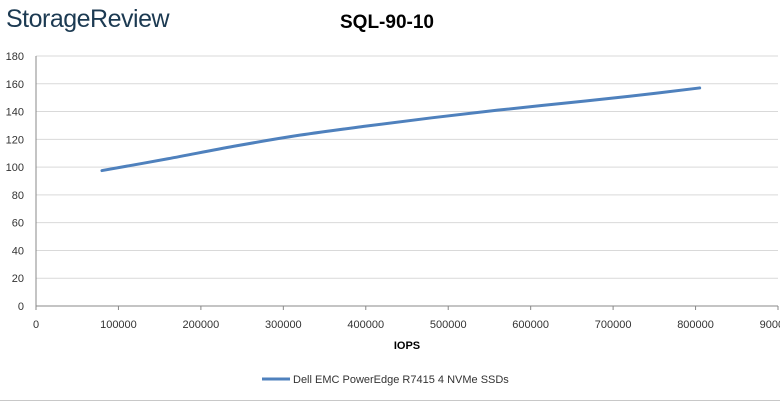 The image size is (780, 401). I want to click on x-tick-label: 100000, so click(118, 325).